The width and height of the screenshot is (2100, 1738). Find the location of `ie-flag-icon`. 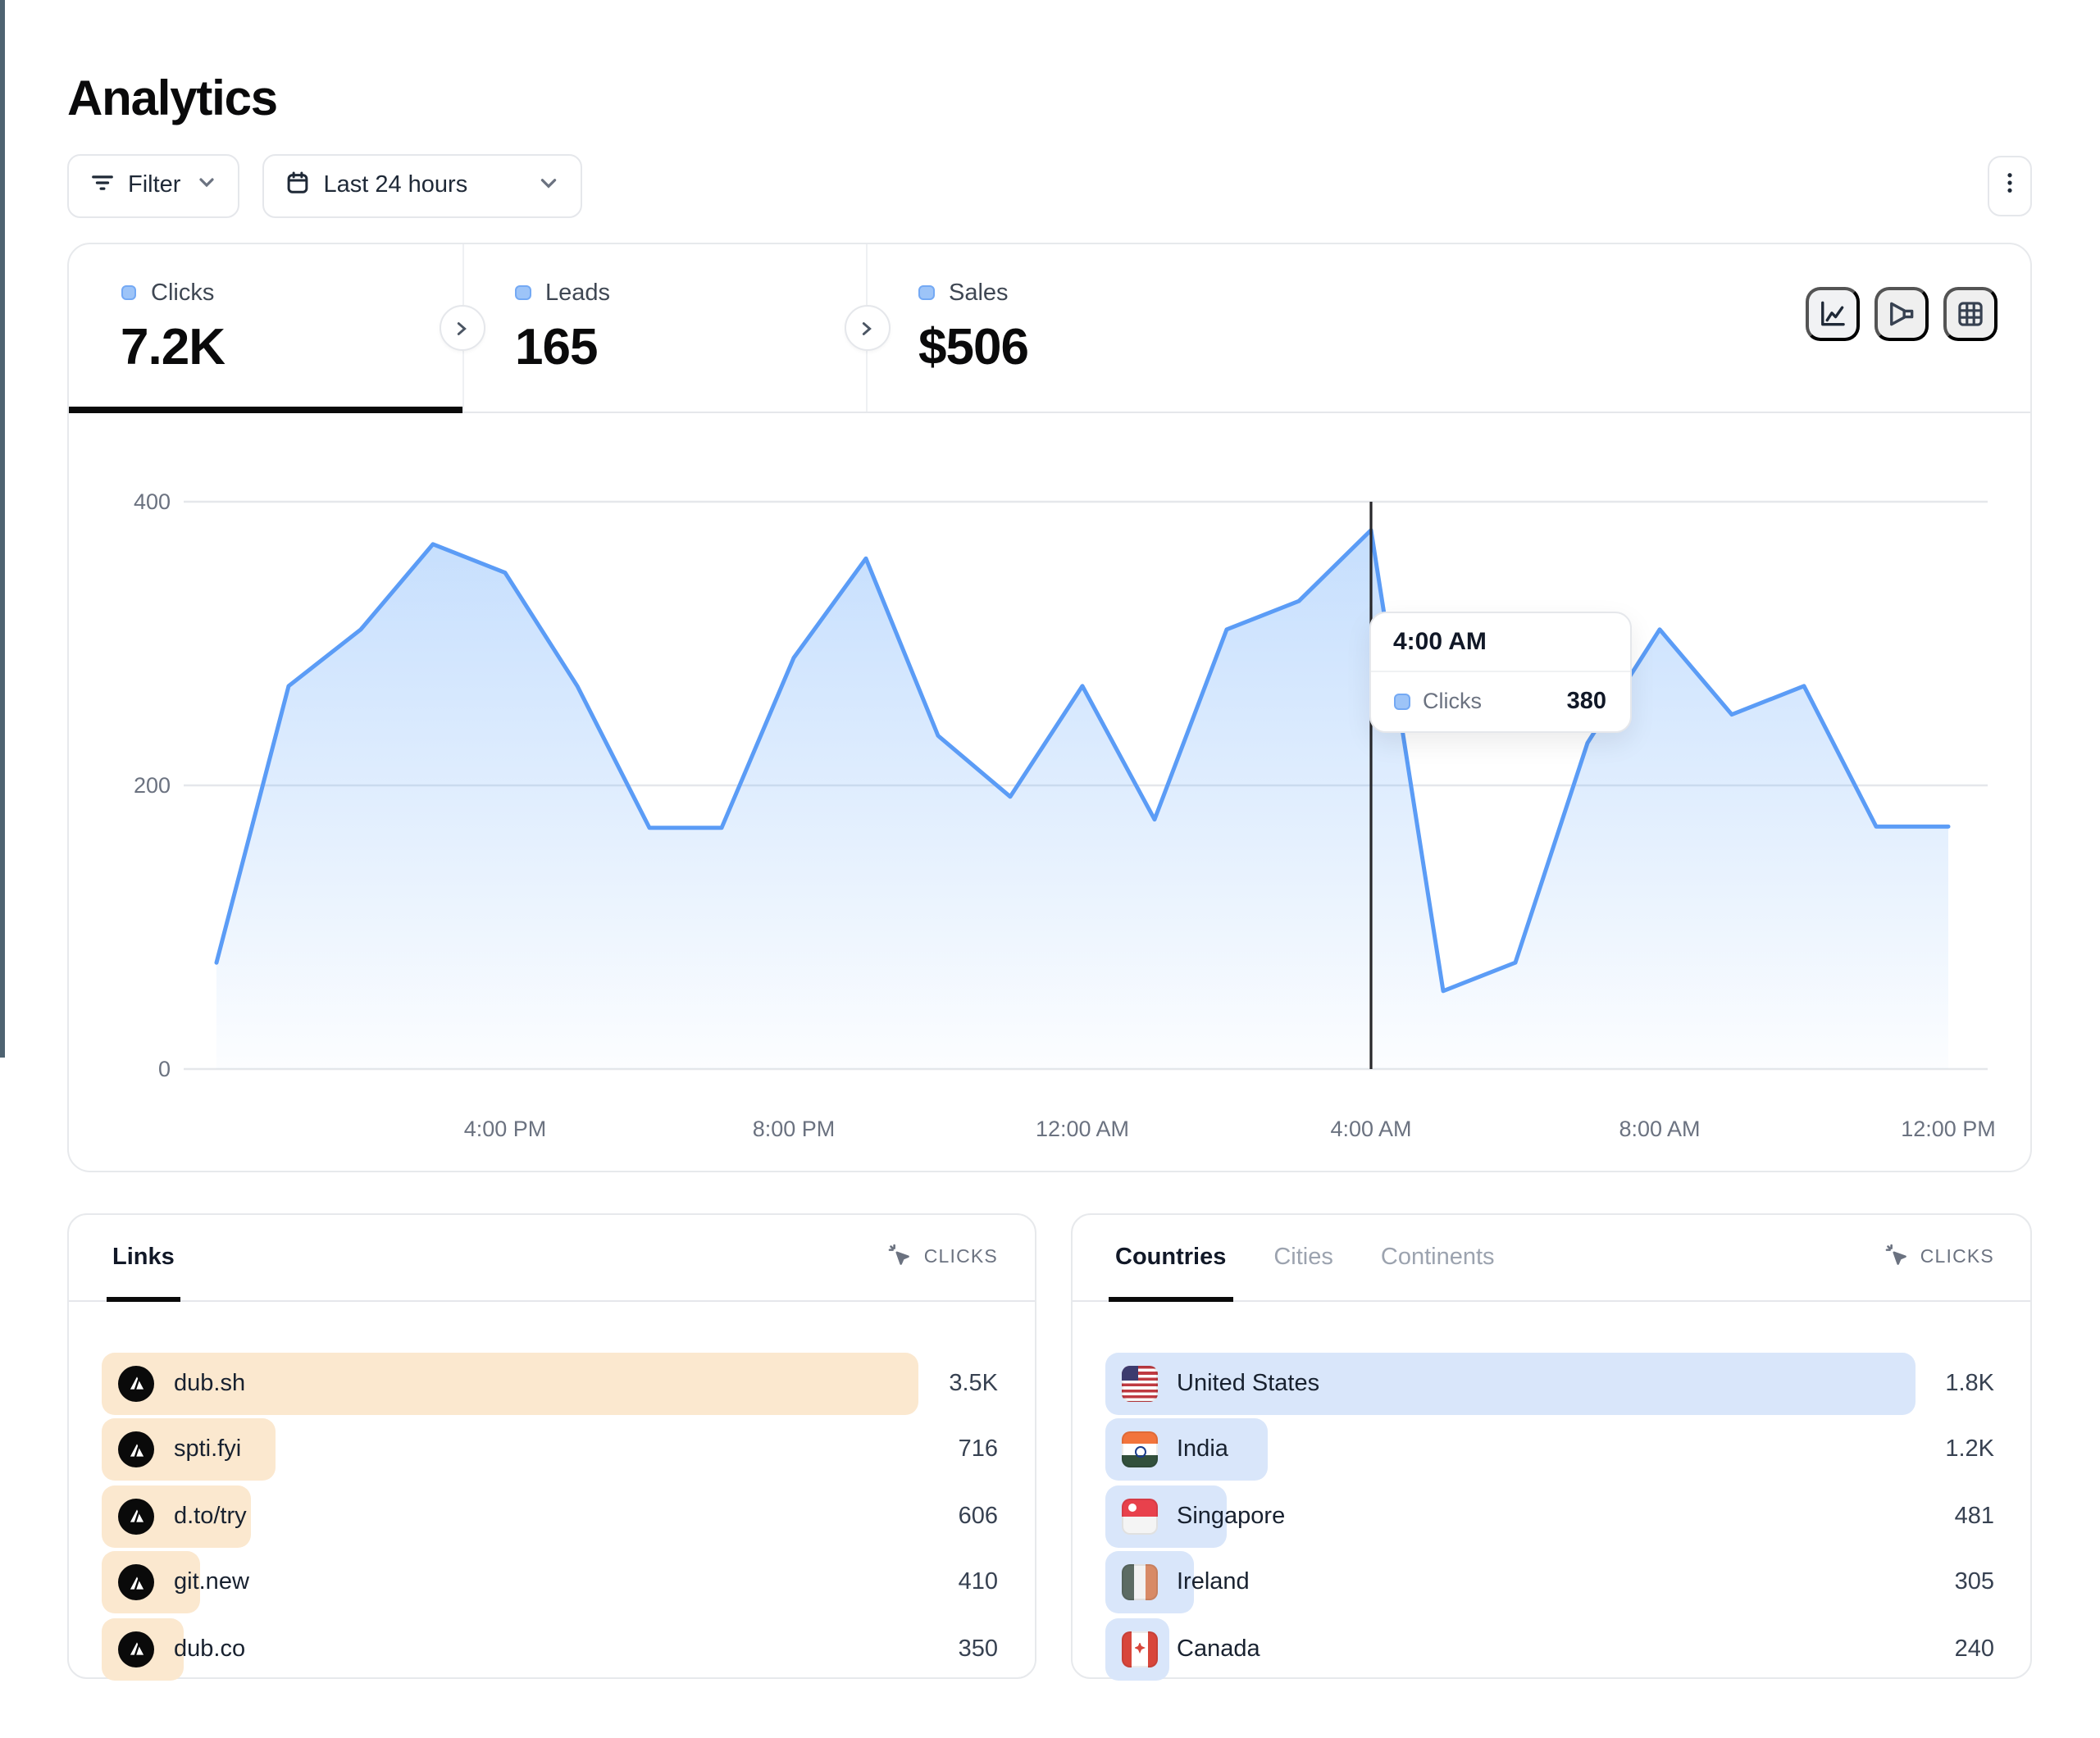

ie-flag-icon is located at coordinates (1139, 1582).